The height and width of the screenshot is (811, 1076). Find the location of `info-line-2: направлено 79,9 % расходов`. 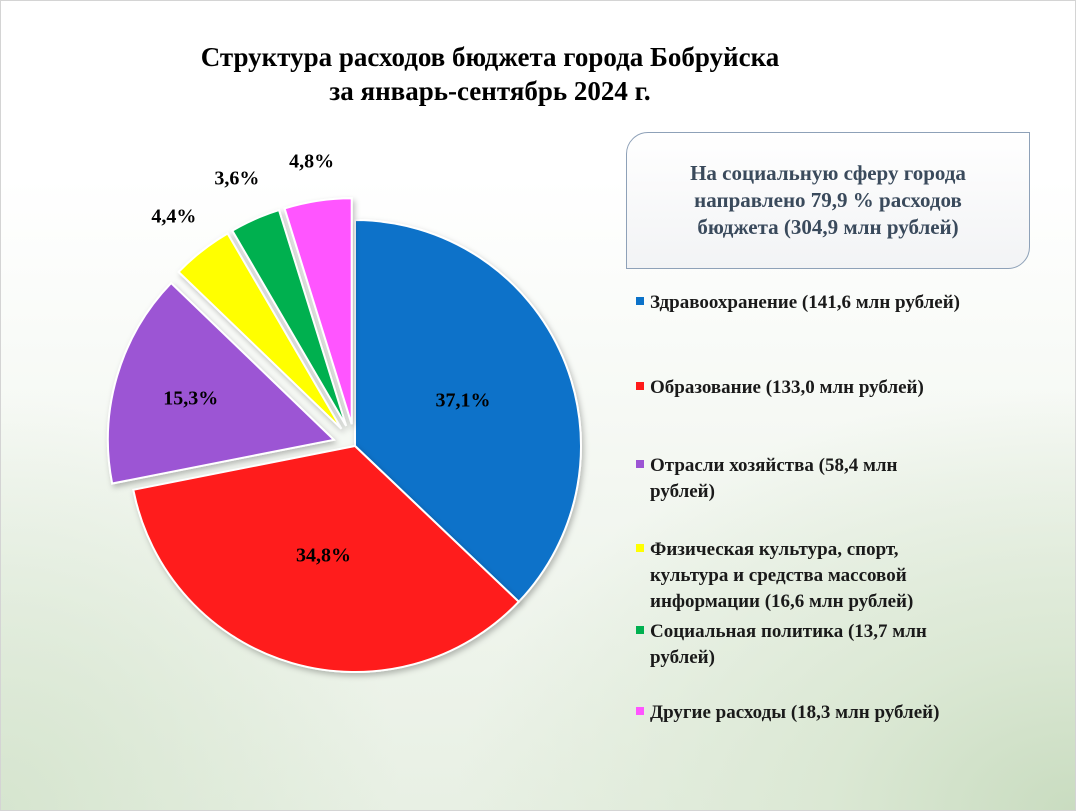

info-line-2: направлено 79,9 % расходов is located at coordinates (828, 200).